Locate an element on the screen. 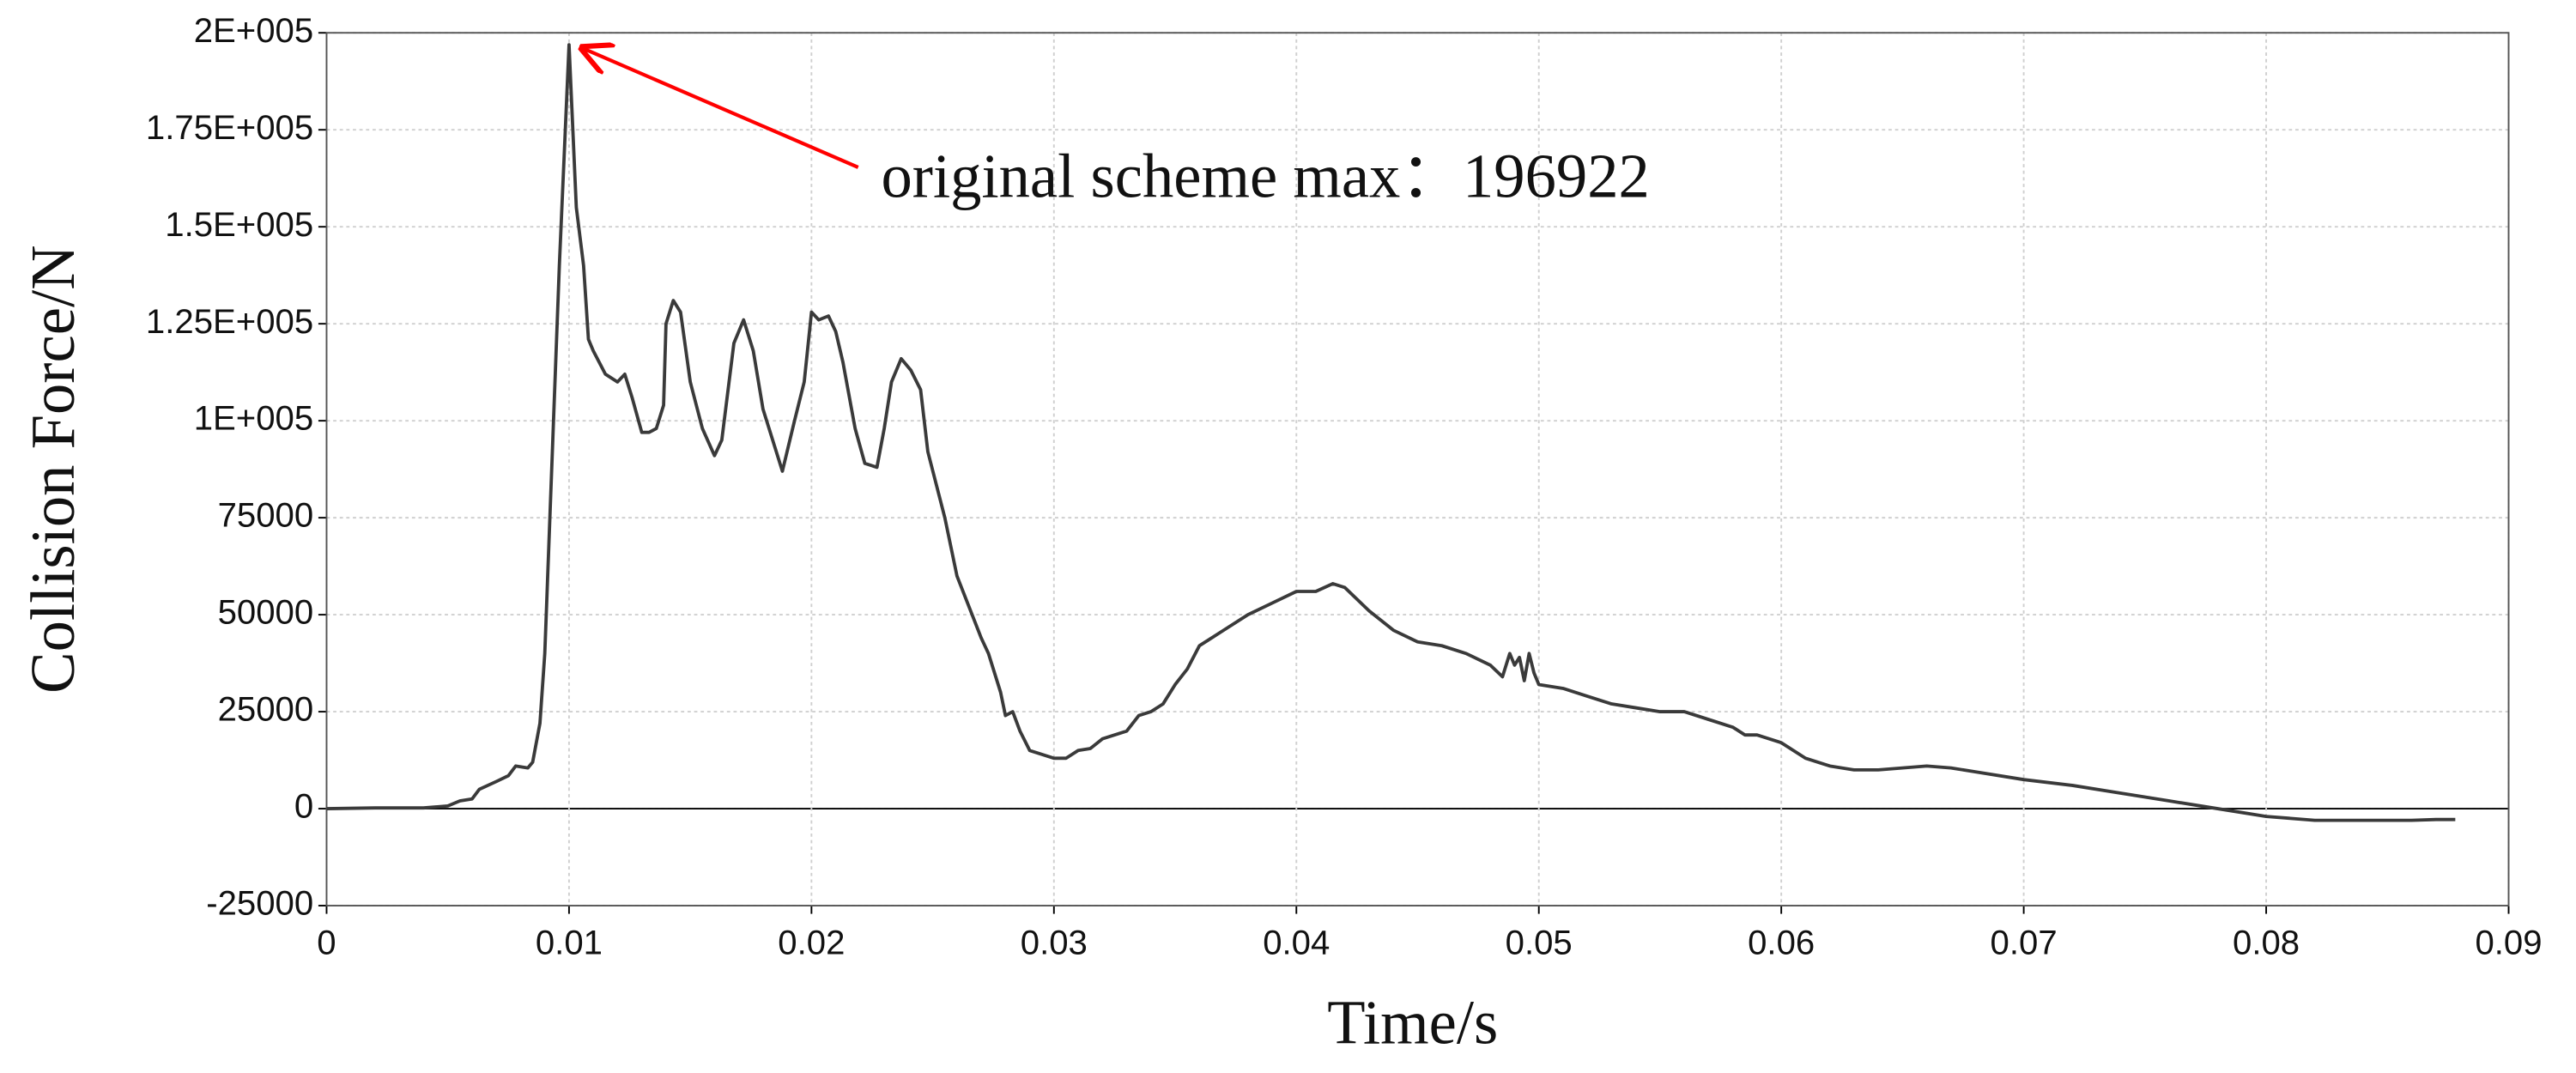 The height and width of the screenshot is (1073, 2576). x-tick-label: 0.09 is located at coordinates (2508, 943).